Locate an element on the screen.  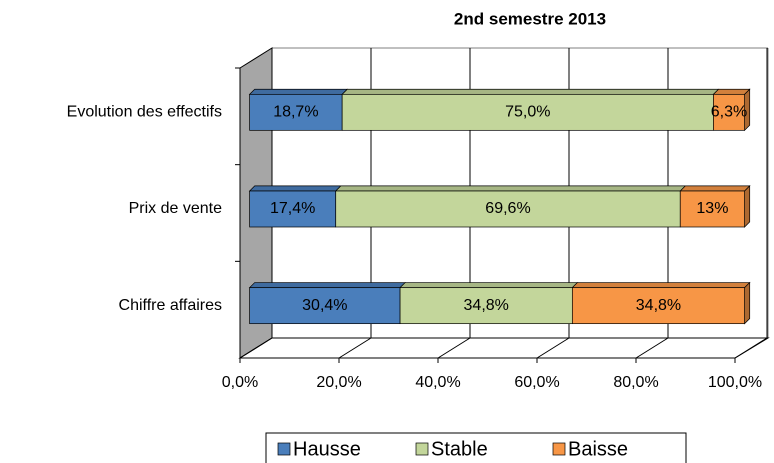
legend is located at coordinates (476, 447).